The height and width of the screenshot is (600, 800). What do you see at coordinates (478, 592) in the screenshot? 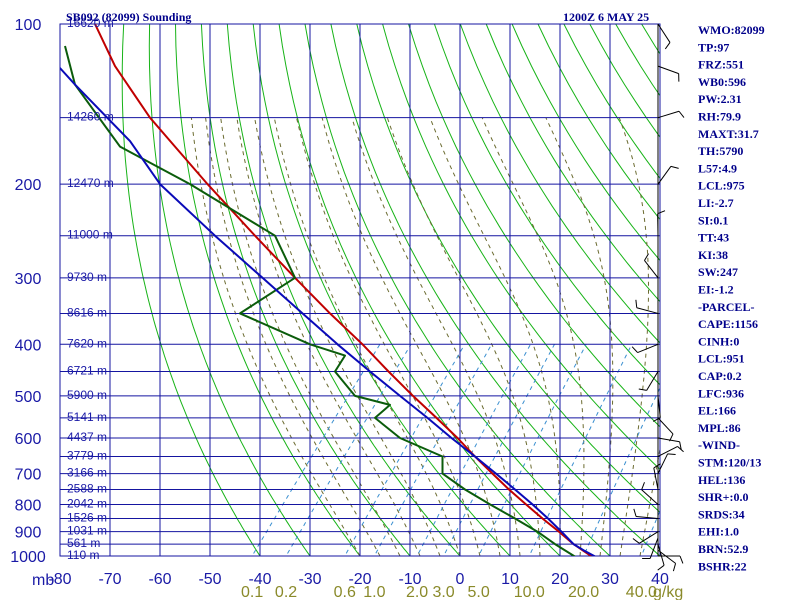
I see `mixing-ratio-tick-label: 5.0` at bounding box center [478, 592].